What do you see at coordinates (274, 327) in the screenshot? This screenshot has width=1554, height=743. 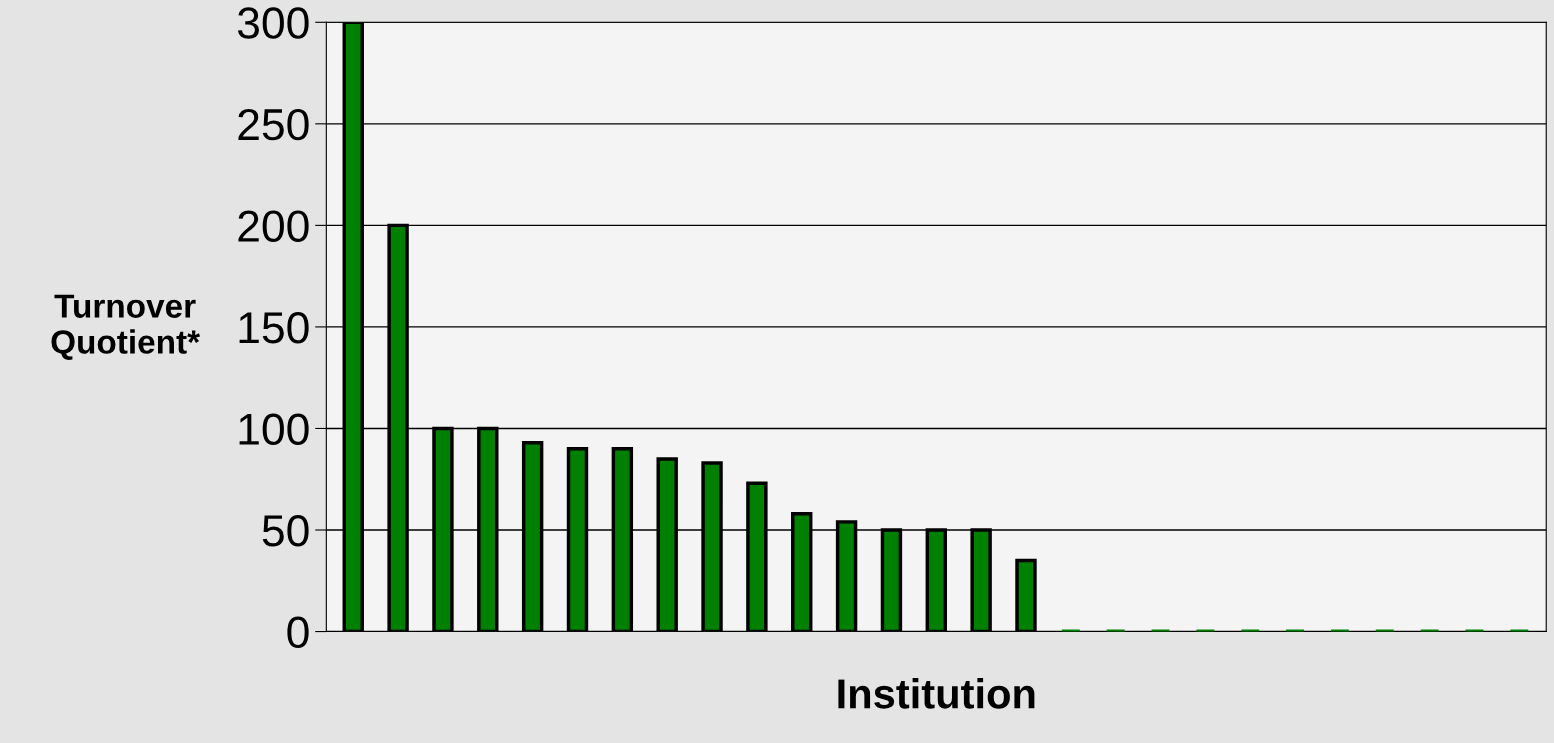 I see `y-tick-label: 150` at bounding box center [274, 327].